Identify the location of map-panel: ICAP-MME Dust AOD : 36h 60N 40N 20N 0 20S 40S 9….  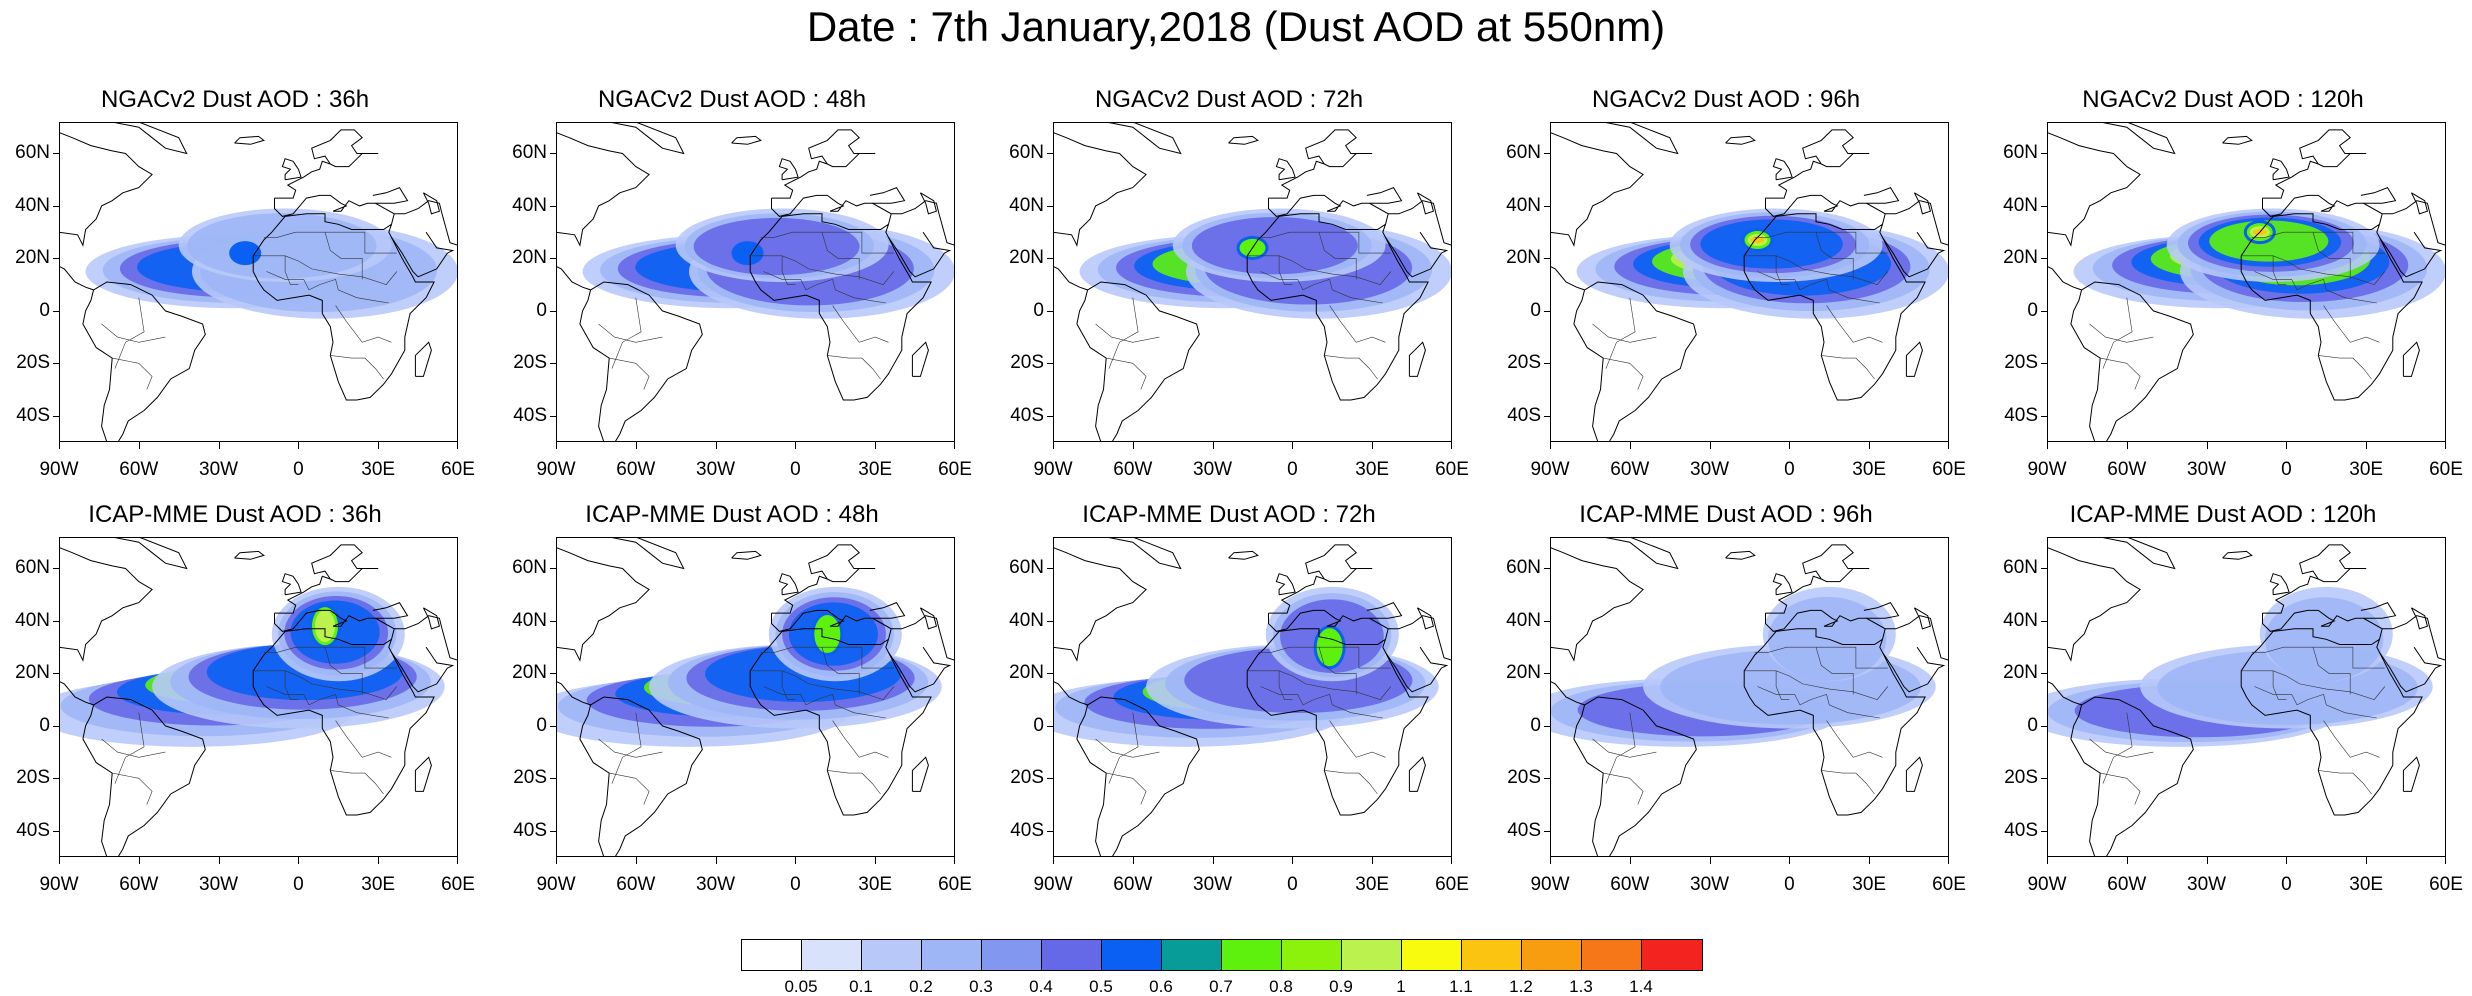
(237, 699).